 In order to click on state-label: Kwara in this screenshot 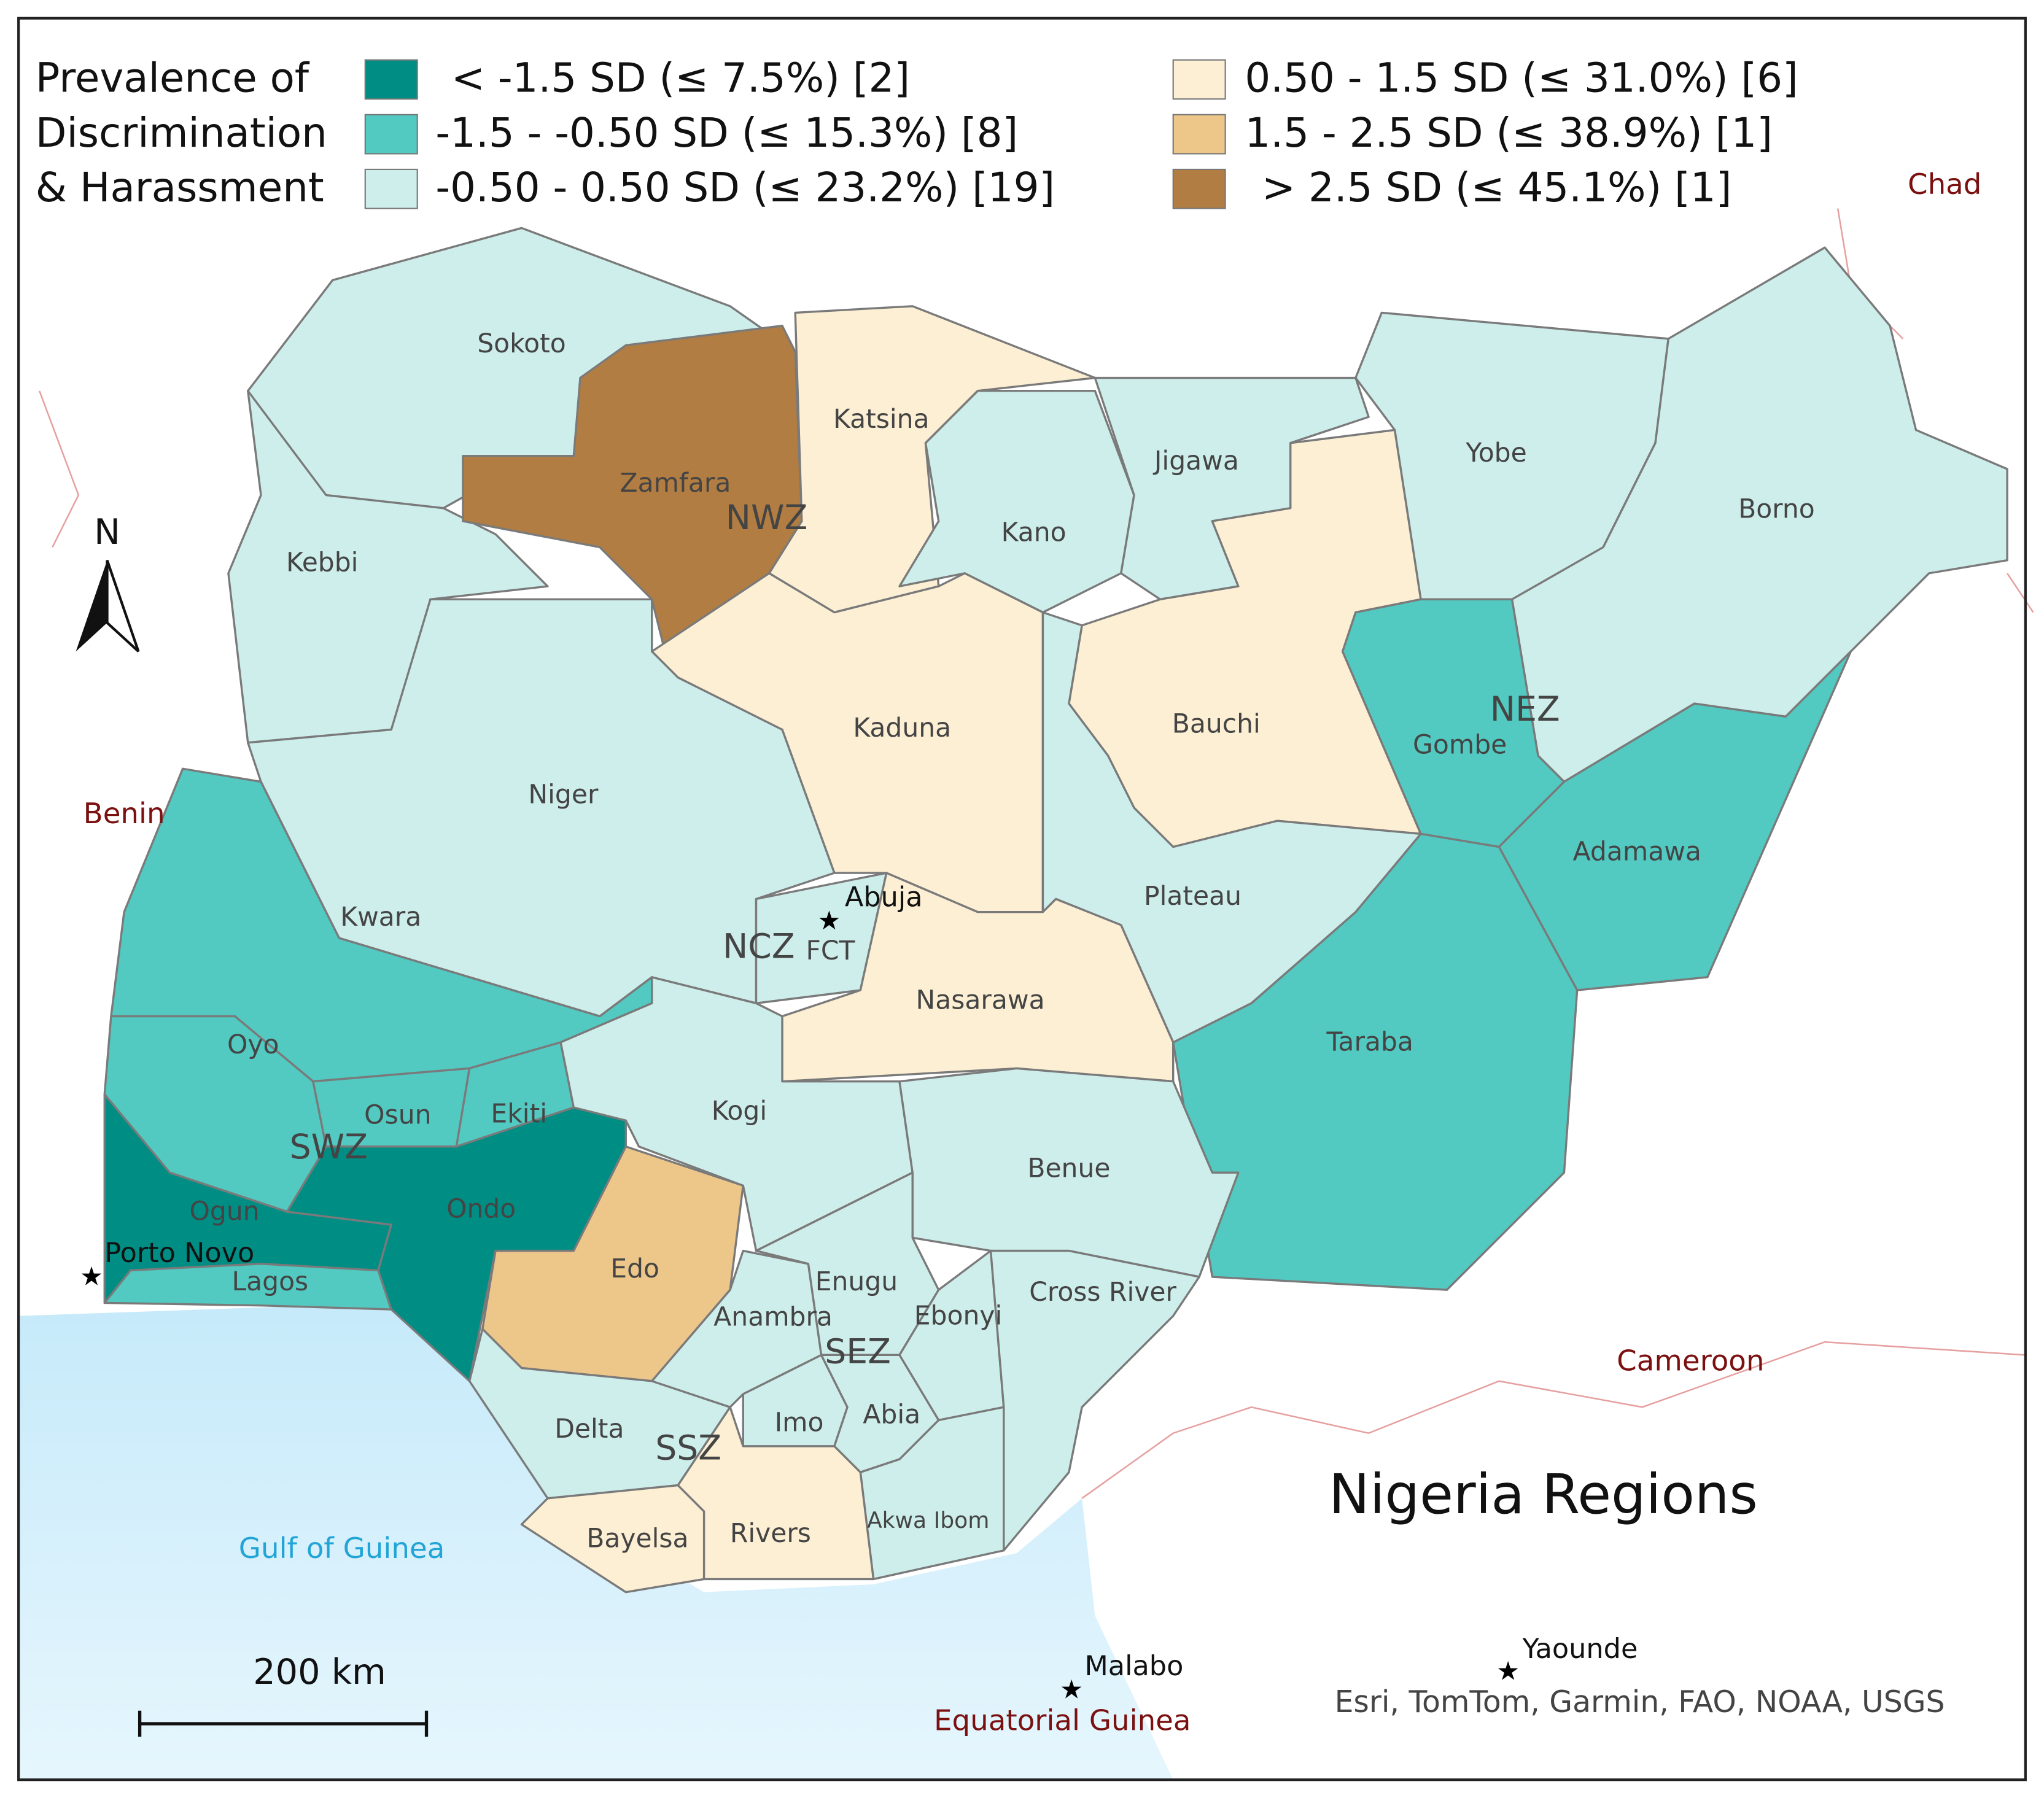, I will do `click(380, 917)`.